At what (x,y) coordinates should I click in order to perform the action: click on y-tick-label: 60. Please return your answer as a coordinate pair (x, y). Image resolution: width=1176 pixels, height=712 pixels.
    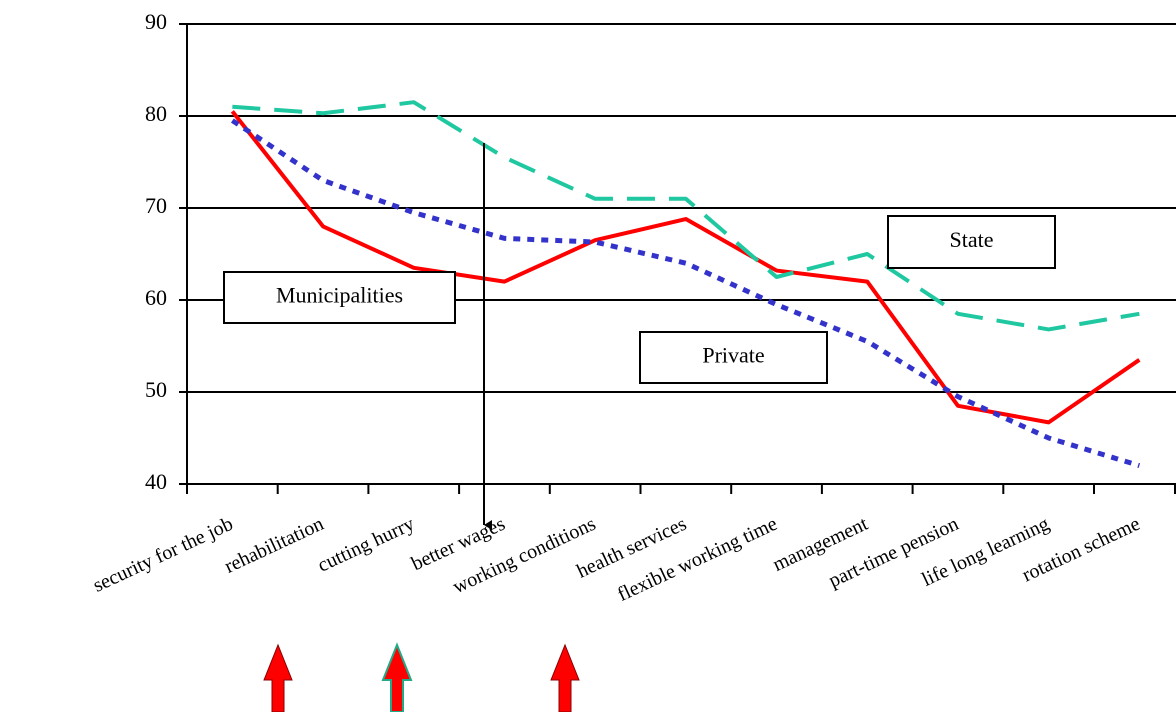
    Looking at the image, I should click on (156, 297).